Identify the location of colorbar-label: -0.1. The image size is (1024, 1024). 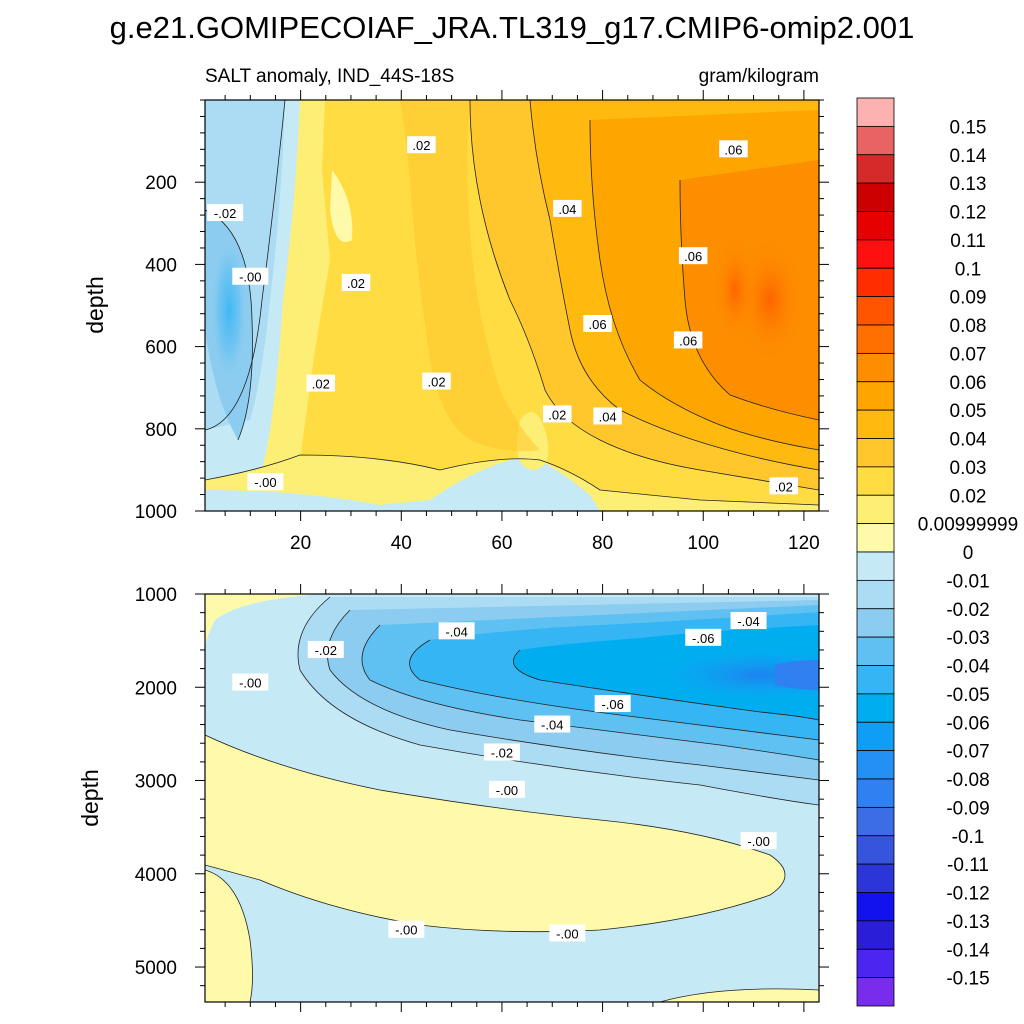
(968, 837).